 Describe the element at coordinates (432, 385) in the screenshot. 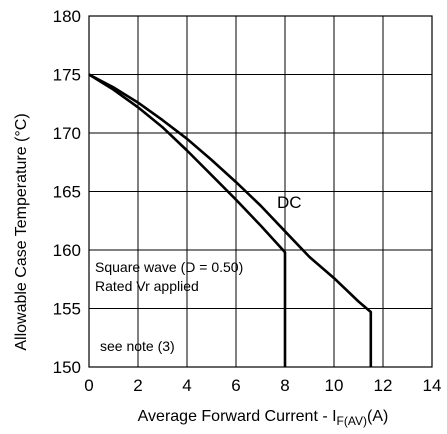

I see `x-tick-label: 14` at that location.